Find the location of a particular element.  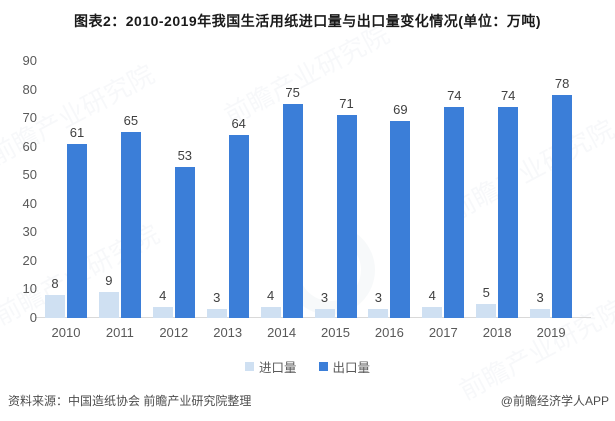

export-value-label-2011: 65 is located at coordinates (131, 121).